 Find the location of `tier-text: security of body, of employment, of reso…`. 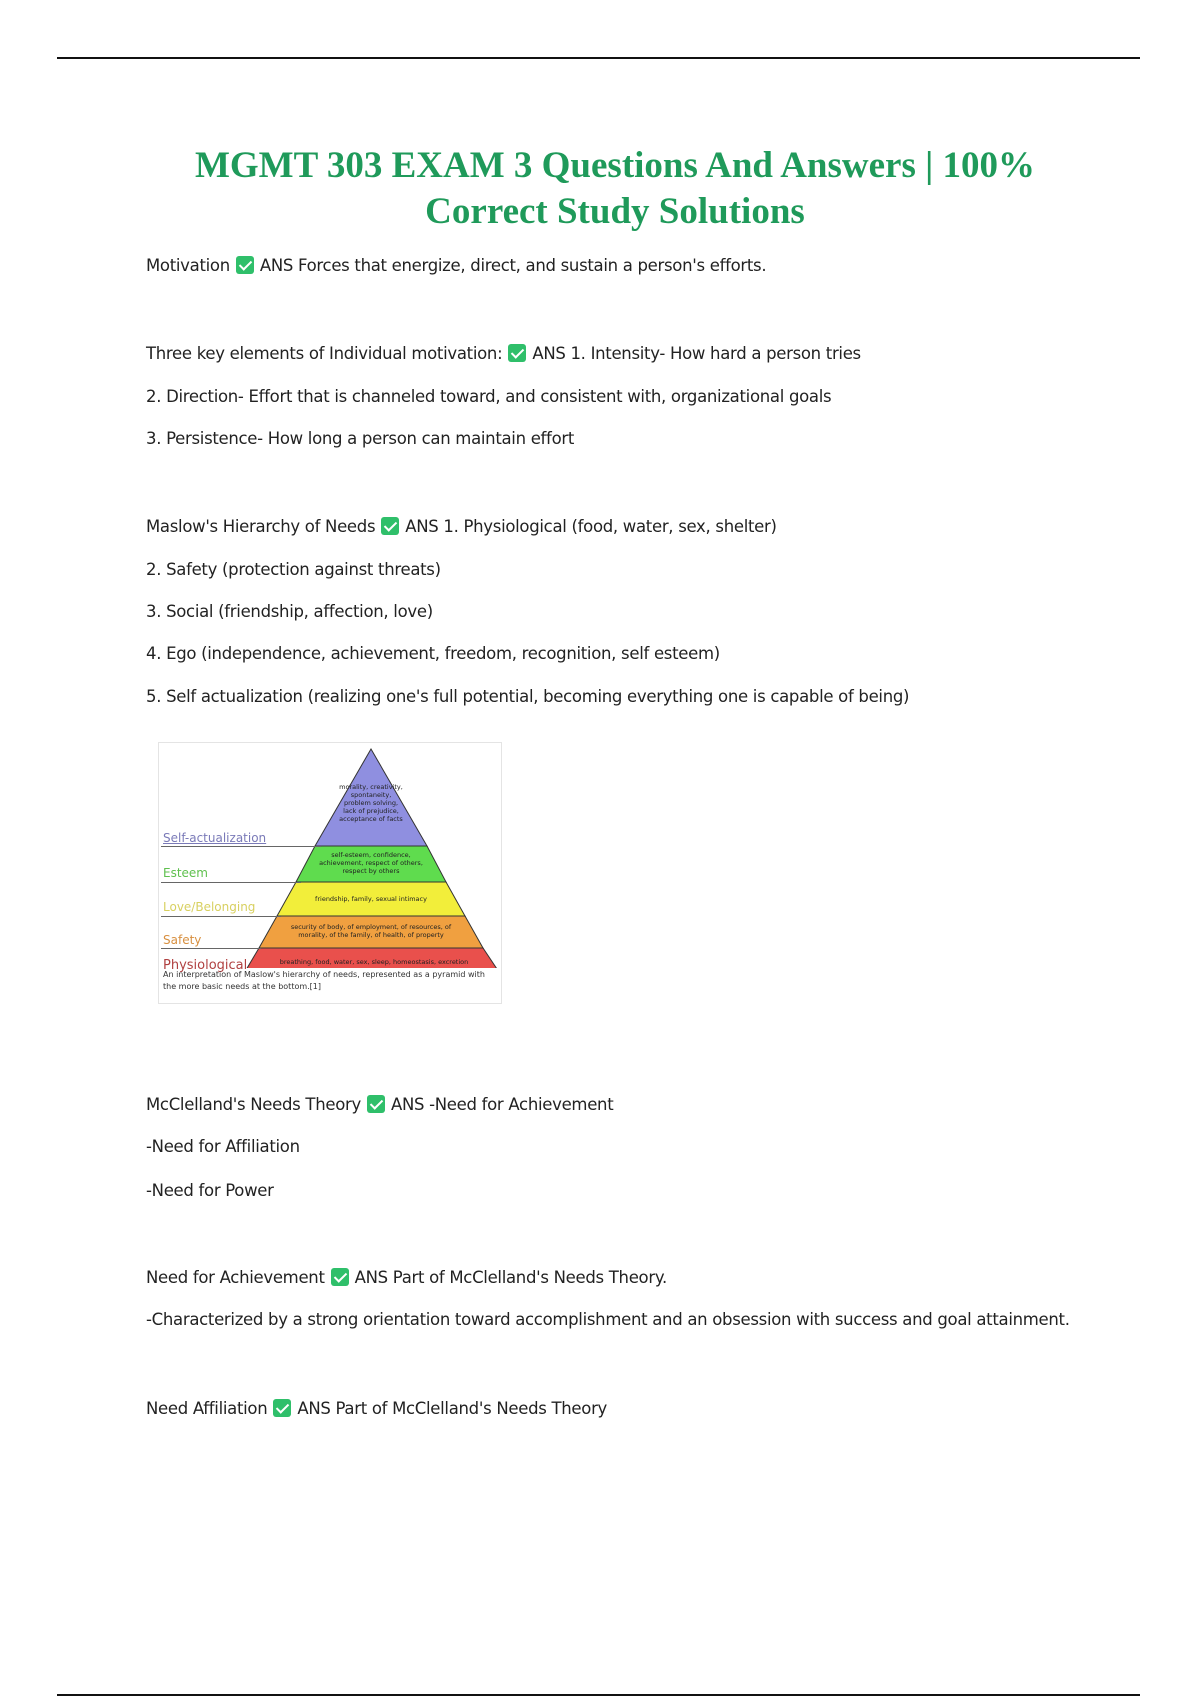

tier-text: security of body, of employment, of reso… is located at coordinates (371, 931).